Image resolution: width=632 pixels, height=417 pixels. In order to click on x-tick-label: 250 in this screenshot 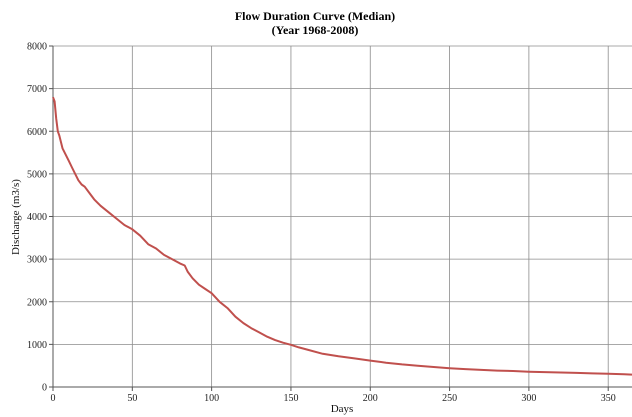, I will do `click(449, 398)`.